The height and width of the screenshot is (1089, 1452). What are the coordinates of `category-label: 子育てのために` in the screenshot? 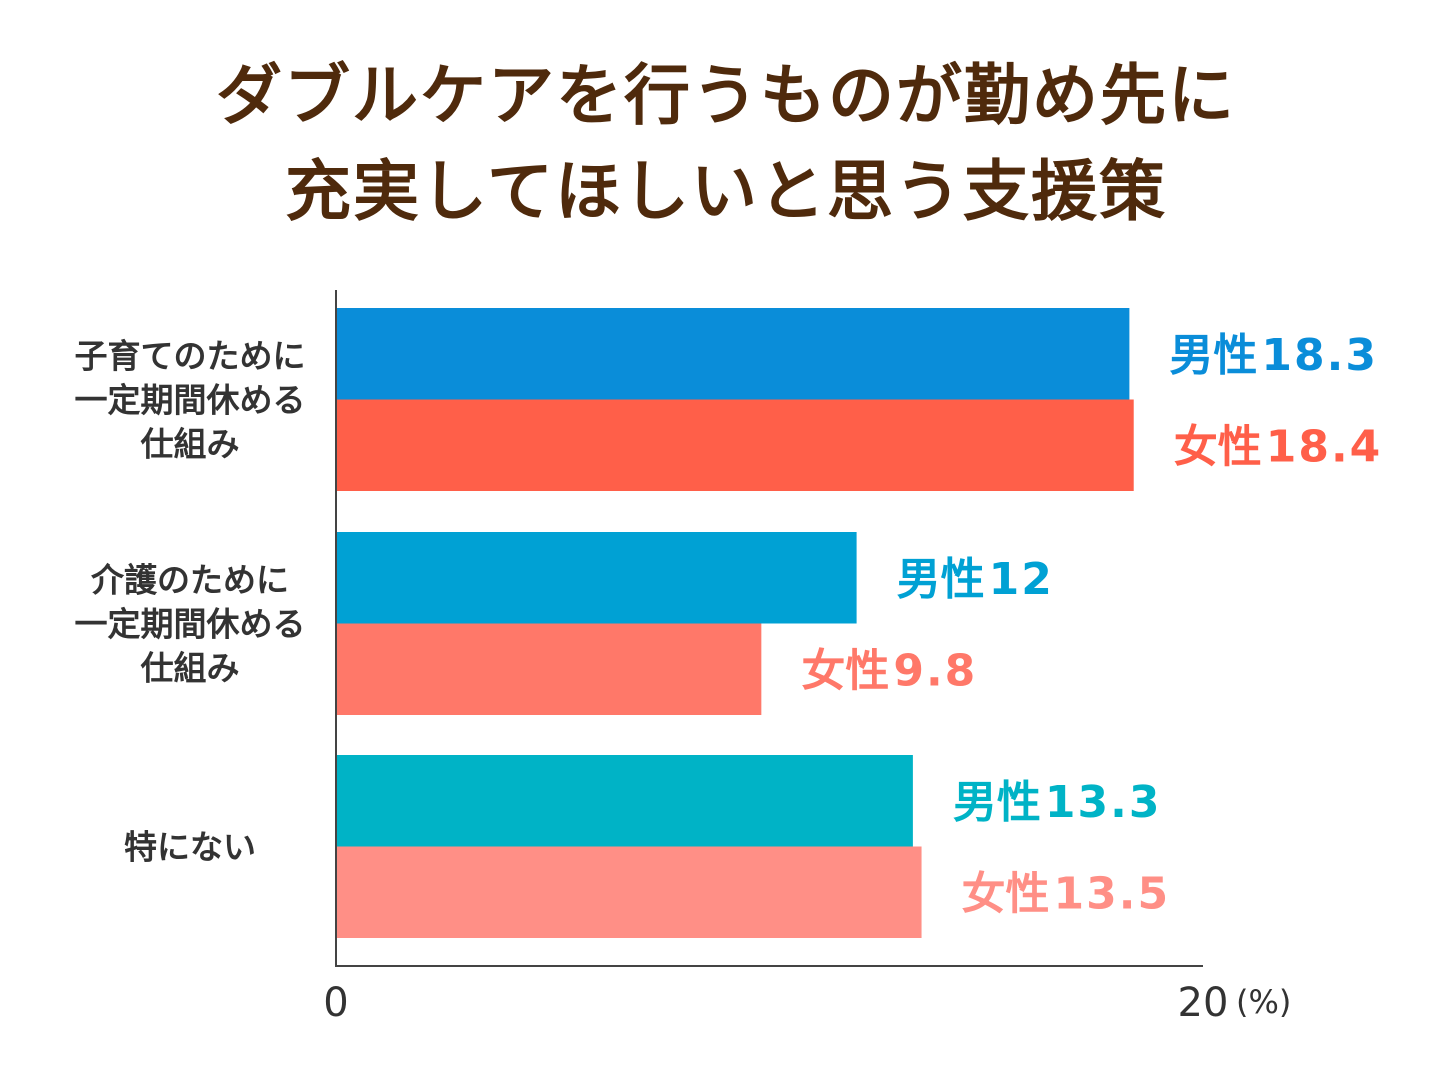 It's located at (190, 356).